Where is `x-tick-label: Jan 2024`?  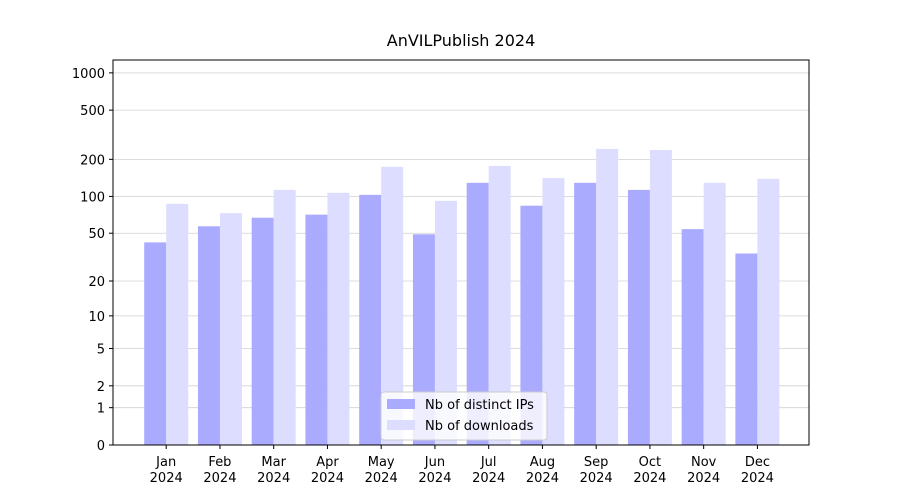
x-tick-label: Jan 2024 is located at coordinates (166, 470).